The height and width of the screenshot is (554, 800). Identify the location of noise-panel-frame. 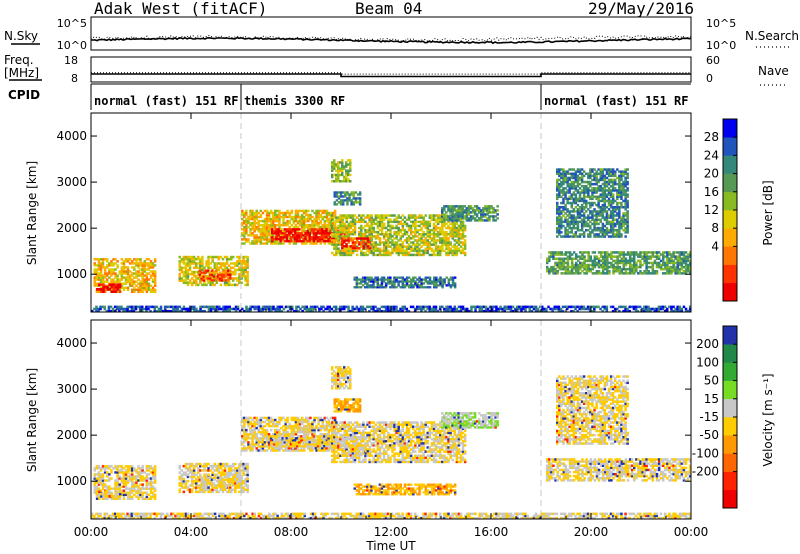
(391, 33).